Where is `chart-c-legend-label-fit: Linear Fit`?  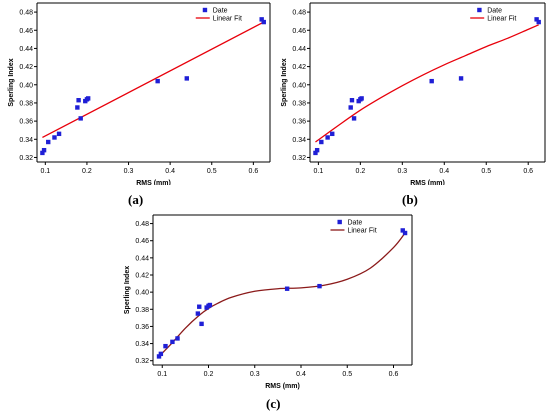 chart-c-legend-label-fit: Linear Fit is located at coordinates (361, 231).